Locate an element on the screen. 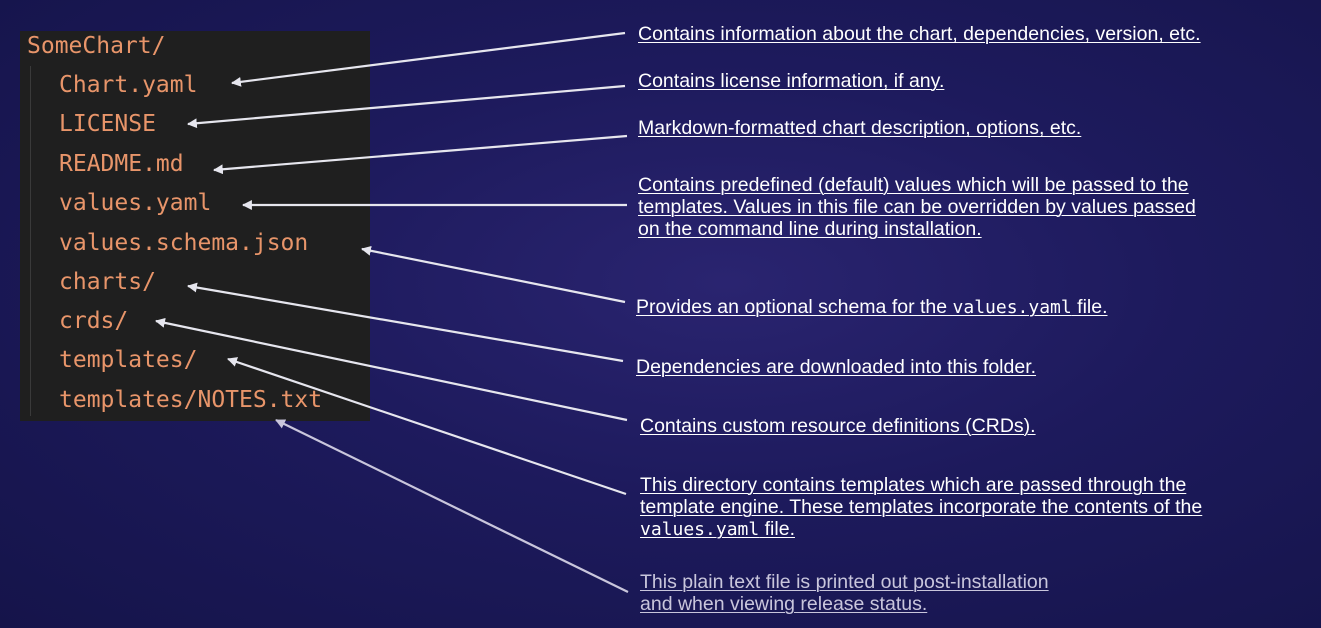 This screenshot has width=1321, height=628. arrow-readme is located at coordinates (420, 154).